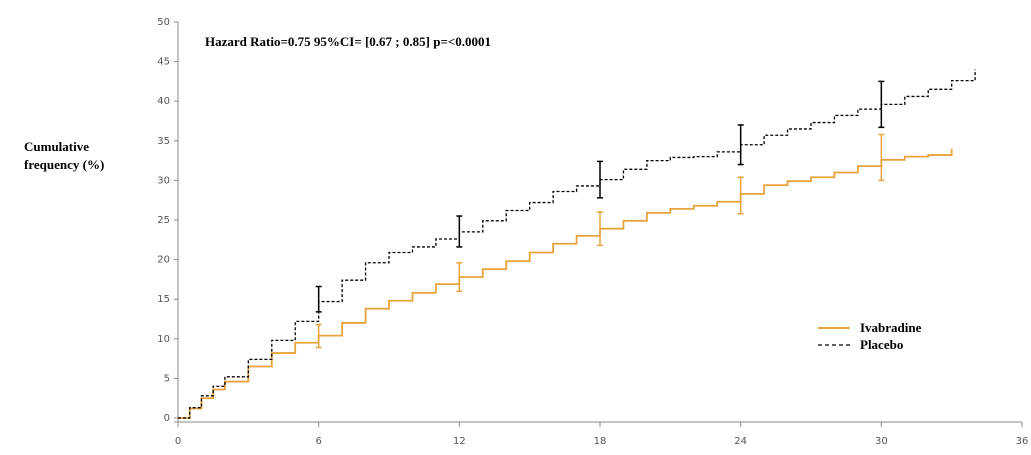 The height and width of the screenshot is (455, 1031). What do you see at coordinates (318, 441) in the screenshot?
I see `x-tick-label: 6` at bounding box center [318, 441].